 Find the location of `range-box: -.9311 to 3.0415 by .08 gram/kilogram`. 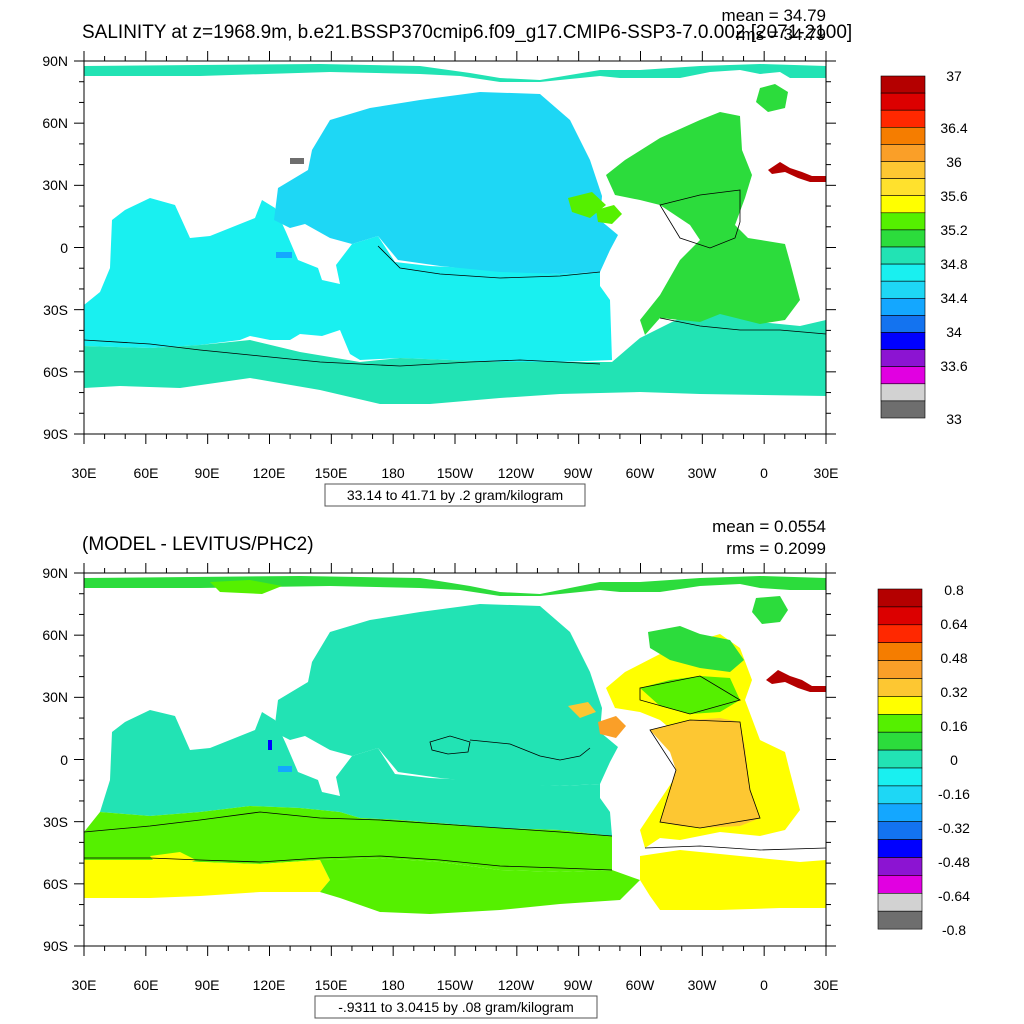

range-box: -.9311 to 3.0415 by .08 gram/kilogram is located at coordinates (456, 1007).